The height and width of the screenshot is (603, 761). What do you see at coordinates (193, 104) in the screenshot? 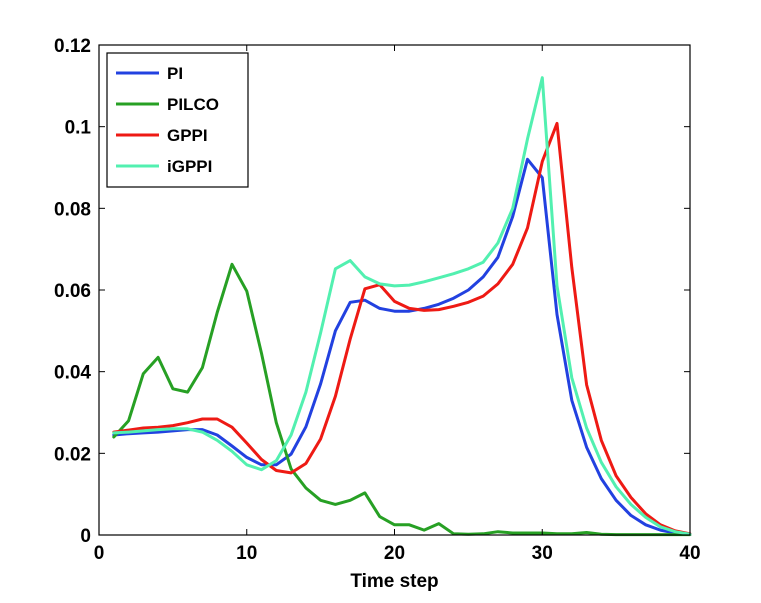
I see `legend-label-pilco: PILCO` at bounding box center [193, 104].